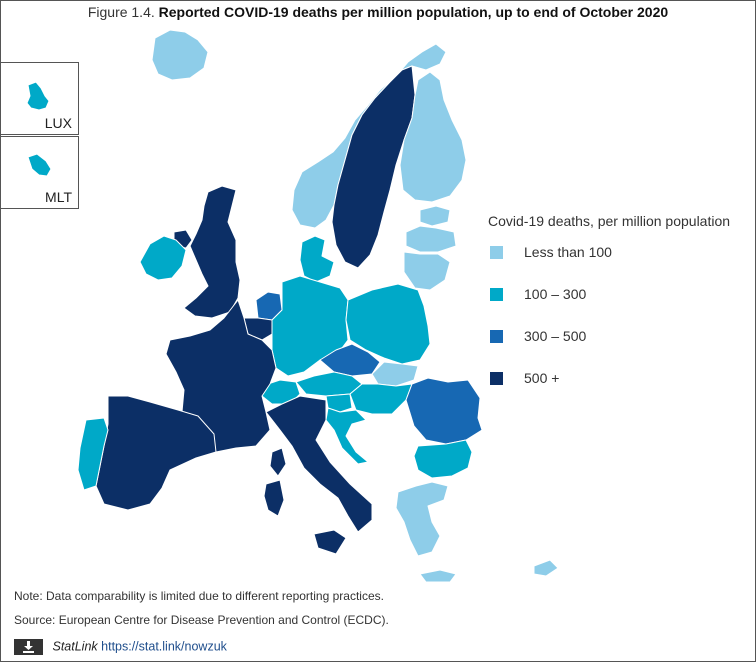 The width and height of the screenshot is (756, 662). I want to click on region-LTU, so click(427, 271).